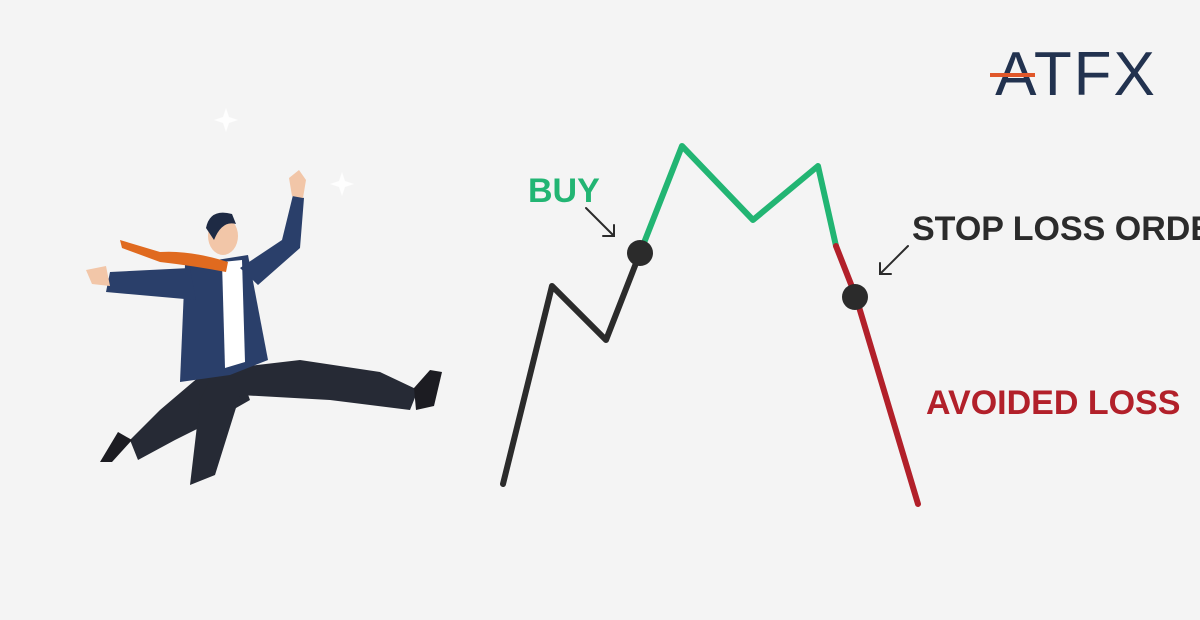 The height and width of the screenshot is (620, 1200). Describe the element at coordinates (600, 222) in the screenshot. I see `buy-arrow-icon` at that location.